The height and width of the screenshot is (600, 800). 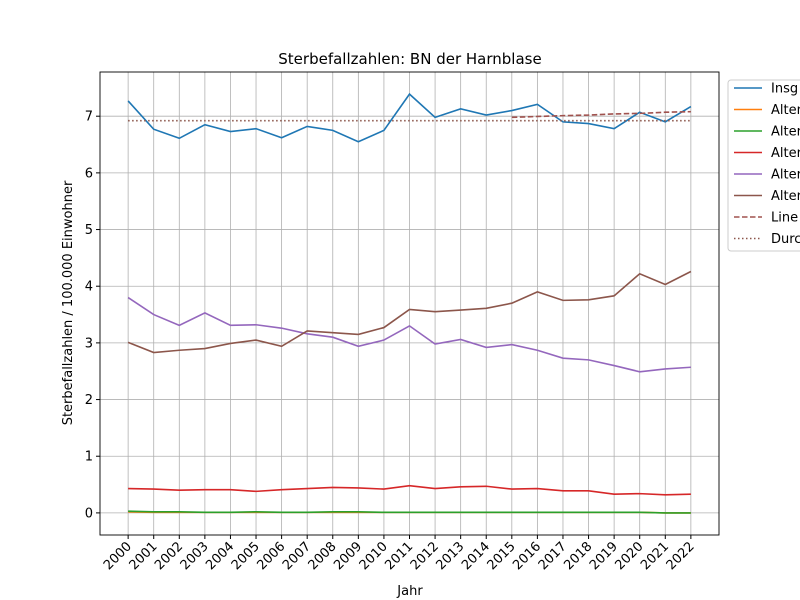 I want to click on y-tick-label: 0, so click(x=89, y=513).